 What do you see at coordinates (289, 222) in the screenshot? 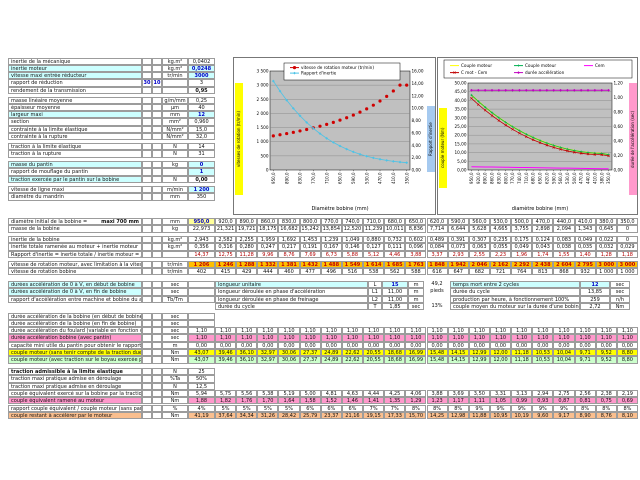
I see `data-cell: 830,0` at bounding box center [289, 222].